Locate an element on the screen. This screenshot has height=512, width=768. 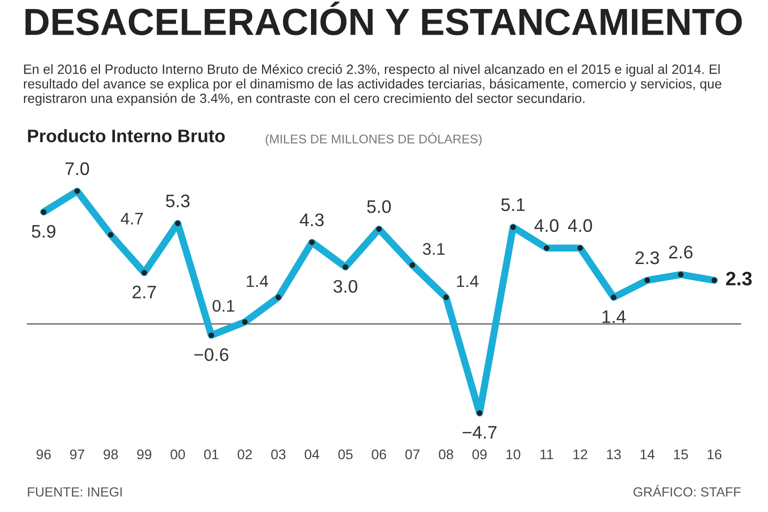
data-label: −0.6 is located at coordinates (211, 355).